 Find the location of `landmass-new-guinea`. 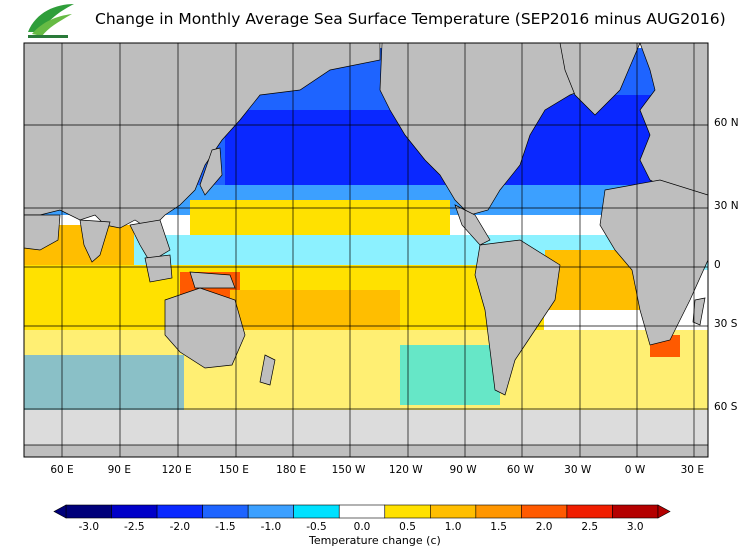

landmass-new-guinea is located at coordinates (212, 280).